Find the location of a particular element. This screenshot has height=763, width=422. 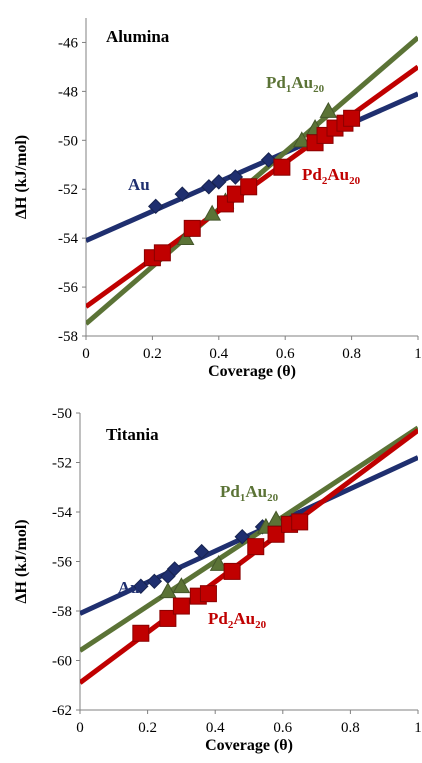

panel-title: Alumina is located at coordinates (138, 36).